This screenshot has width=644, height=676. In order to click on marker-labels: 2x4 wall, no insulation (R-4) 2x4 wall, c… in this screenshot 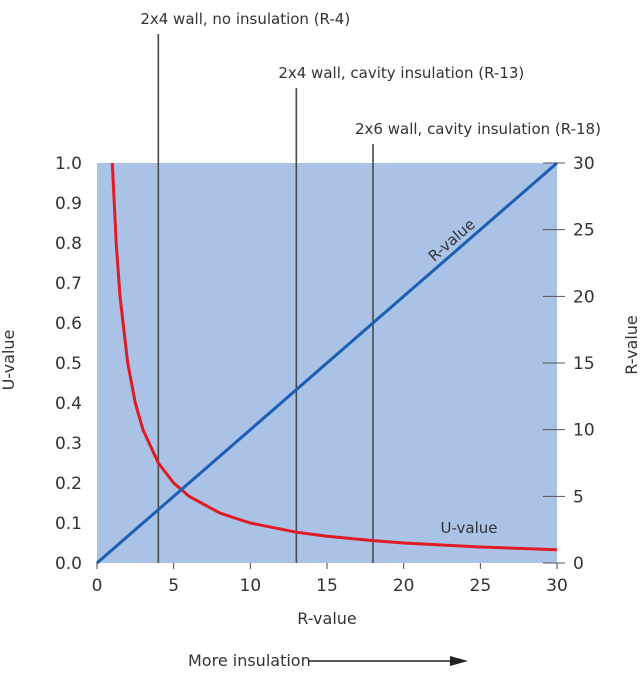, I will do `click(370, 74)`.